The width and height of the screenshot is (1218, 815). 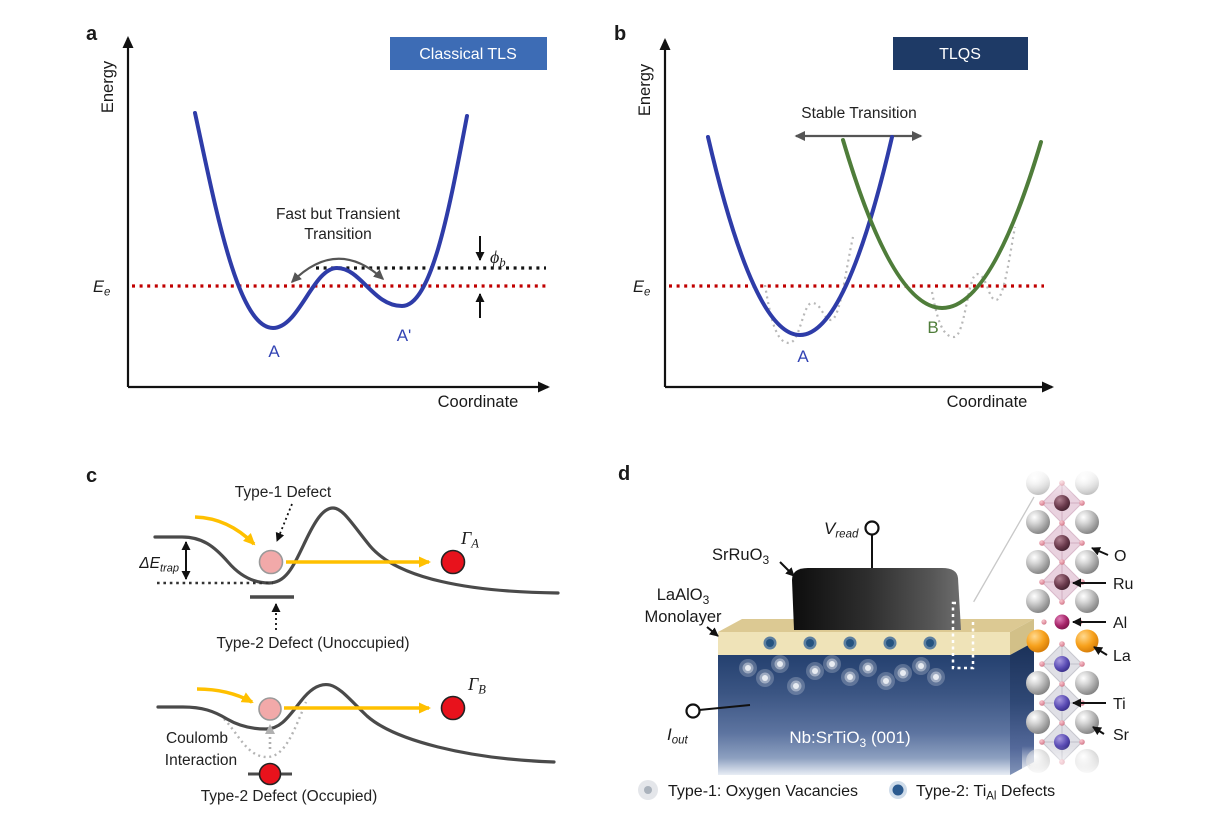 I want to click on atomic-column, so click(x=1062, y=622).